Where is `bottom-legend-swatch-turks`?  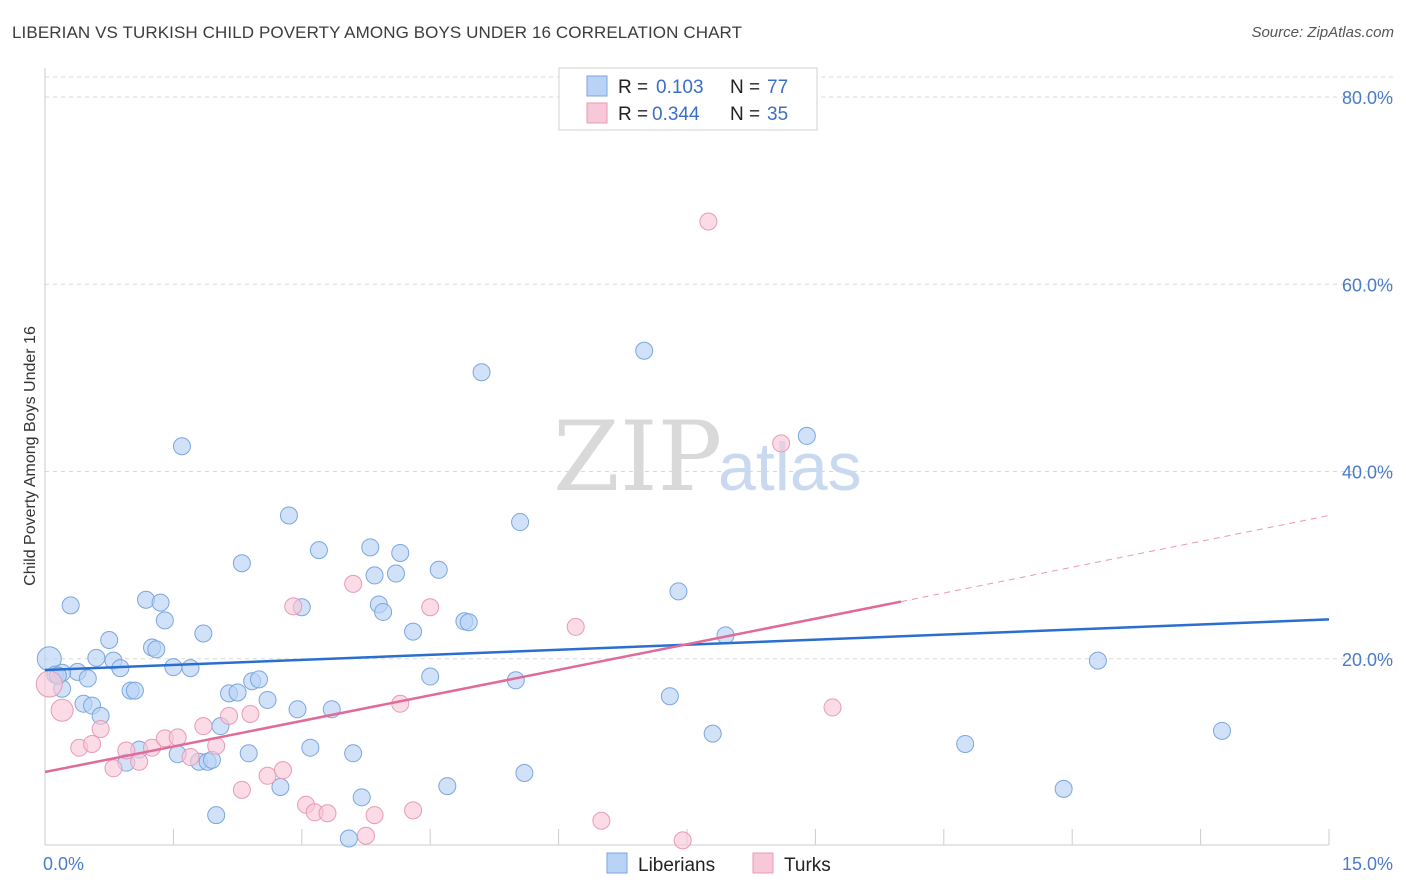 bottom-legend-swatch-turks is located at coordinates (763, 863).